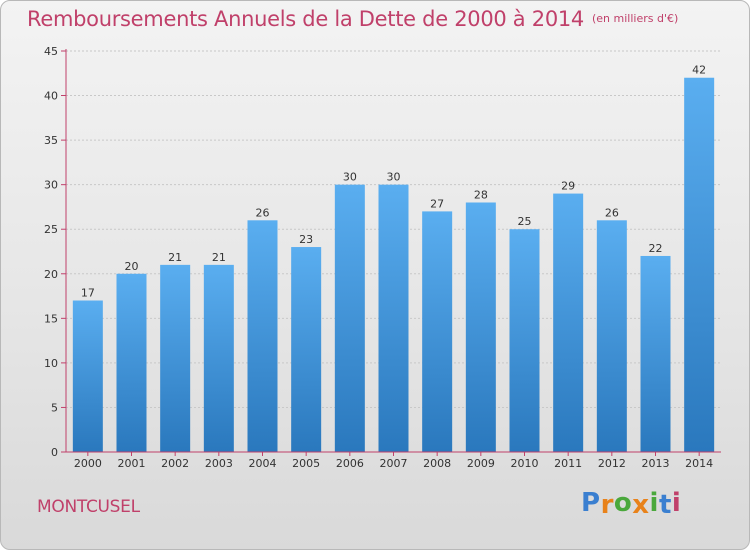  Describe the element at coordinates (51, 185) in the screenshot. I see `y-tick-label: 30` at that location.